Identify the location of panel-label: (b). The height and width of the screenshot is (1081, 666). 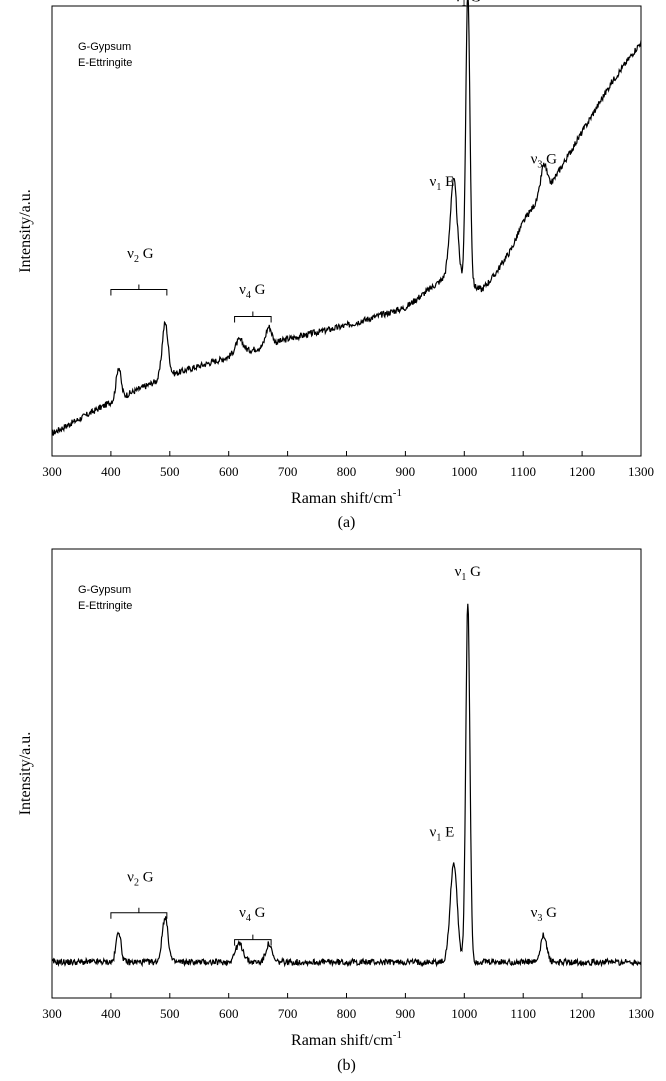
(346, 1065).